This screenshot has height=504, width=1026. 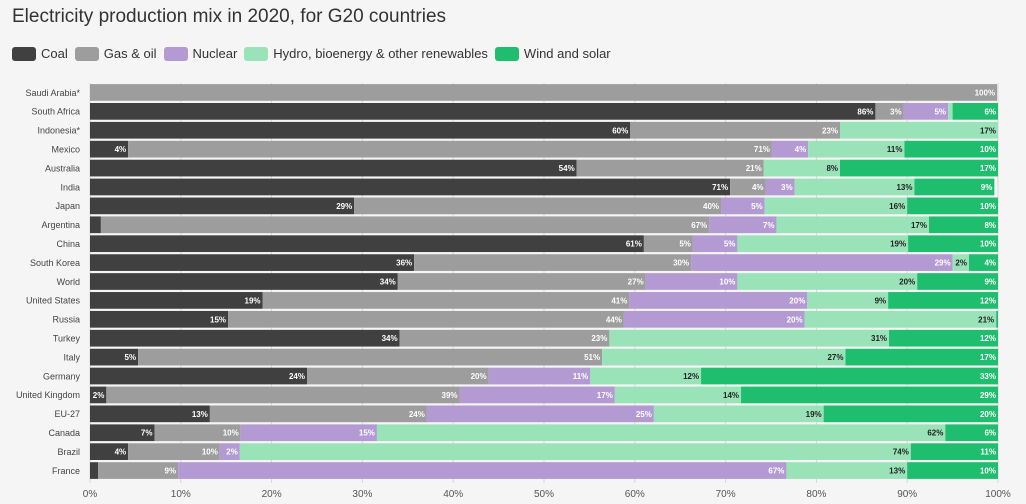 What do you see at coordinates (40, 53) in the screenshot?
I see `legend-item-coal: Coal` at bounding box center [40, 53].